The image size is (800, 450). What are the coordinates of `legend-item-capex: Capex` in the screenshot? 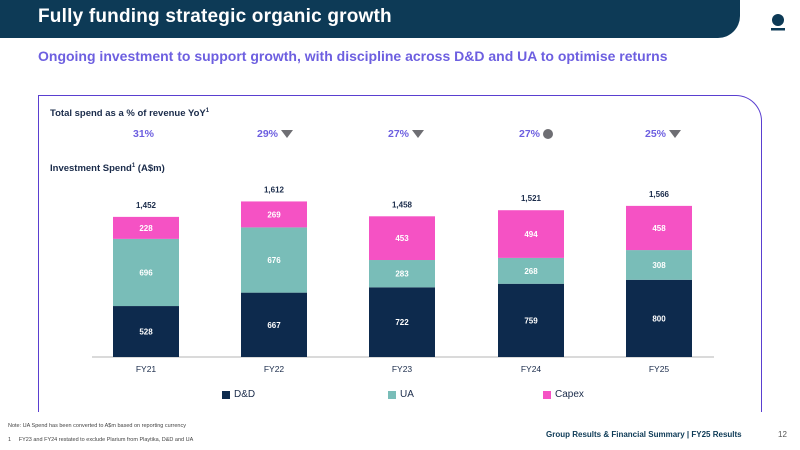 It's located at (563, 394).